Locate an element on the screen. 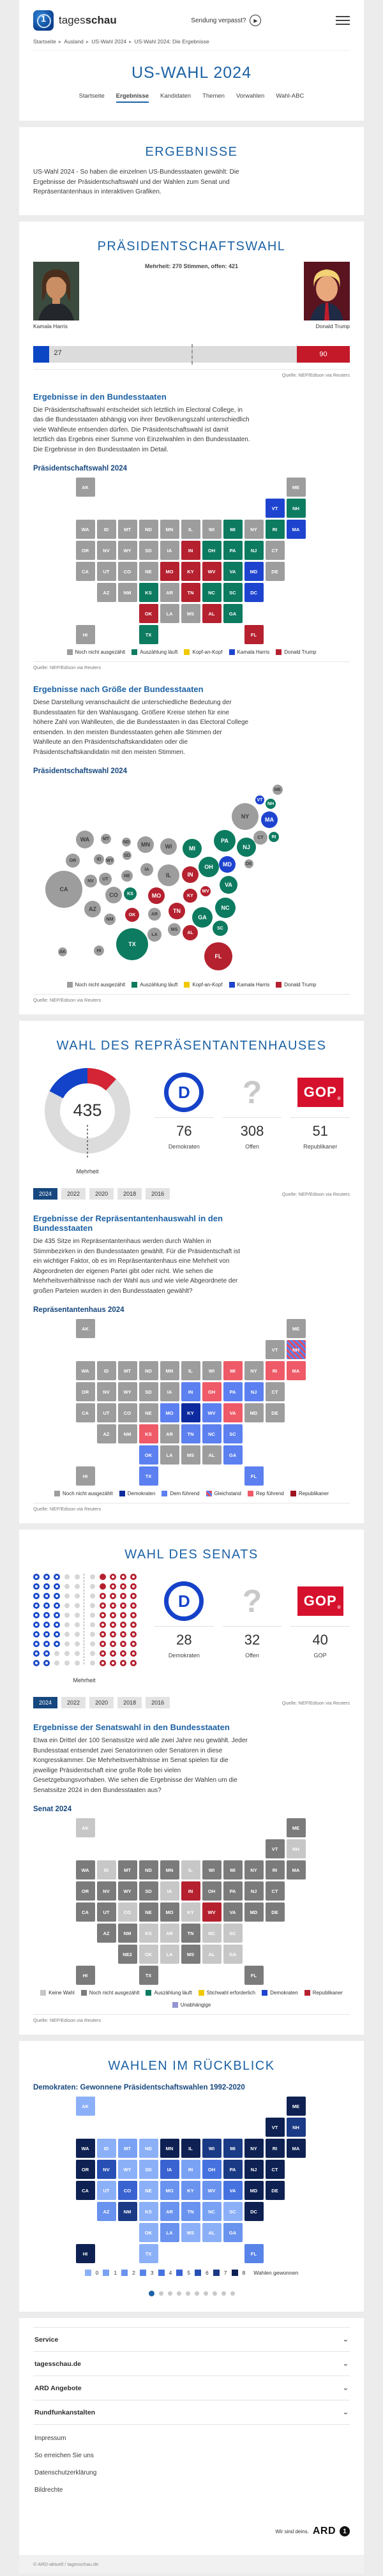 This screenshot has width=383, height=2576. state-tile-OH: OH is located at coordinates (212, 550).